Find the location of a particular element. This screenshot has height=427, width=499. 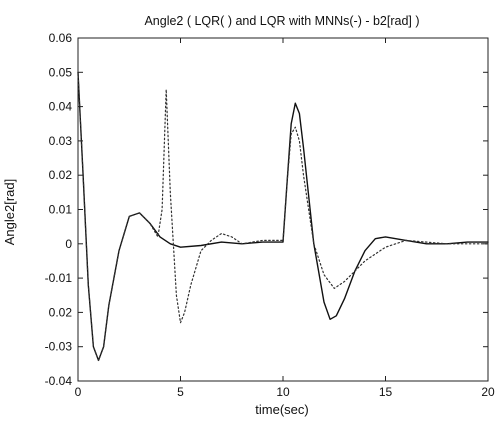

y-tick-label: 0.03 is located at coordinates (61, 141).